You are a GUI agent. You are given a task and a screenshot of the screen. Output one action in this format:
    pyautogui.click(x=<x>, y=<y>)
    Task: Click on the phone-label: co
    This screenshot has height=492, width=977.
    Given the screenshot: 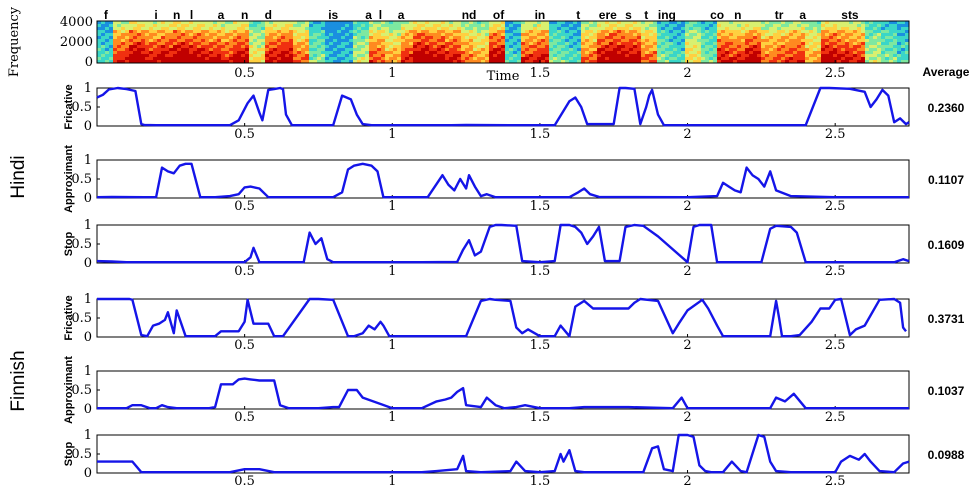 What is the action you would take?
    pyautogui.click(x=717, y=15)
    